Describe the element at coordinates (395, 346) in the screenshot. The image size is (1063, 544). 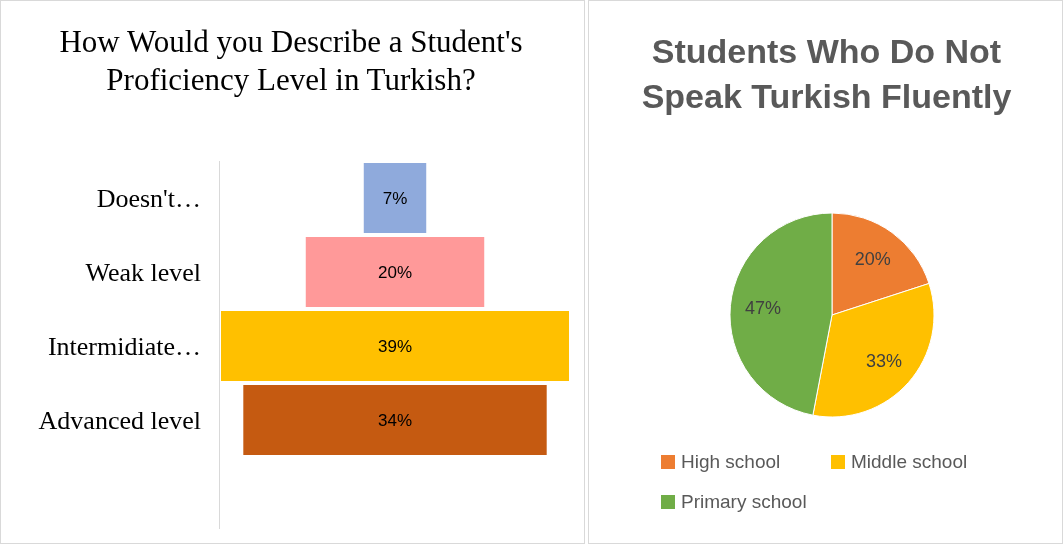
I see `data-label: 39%` at that location.